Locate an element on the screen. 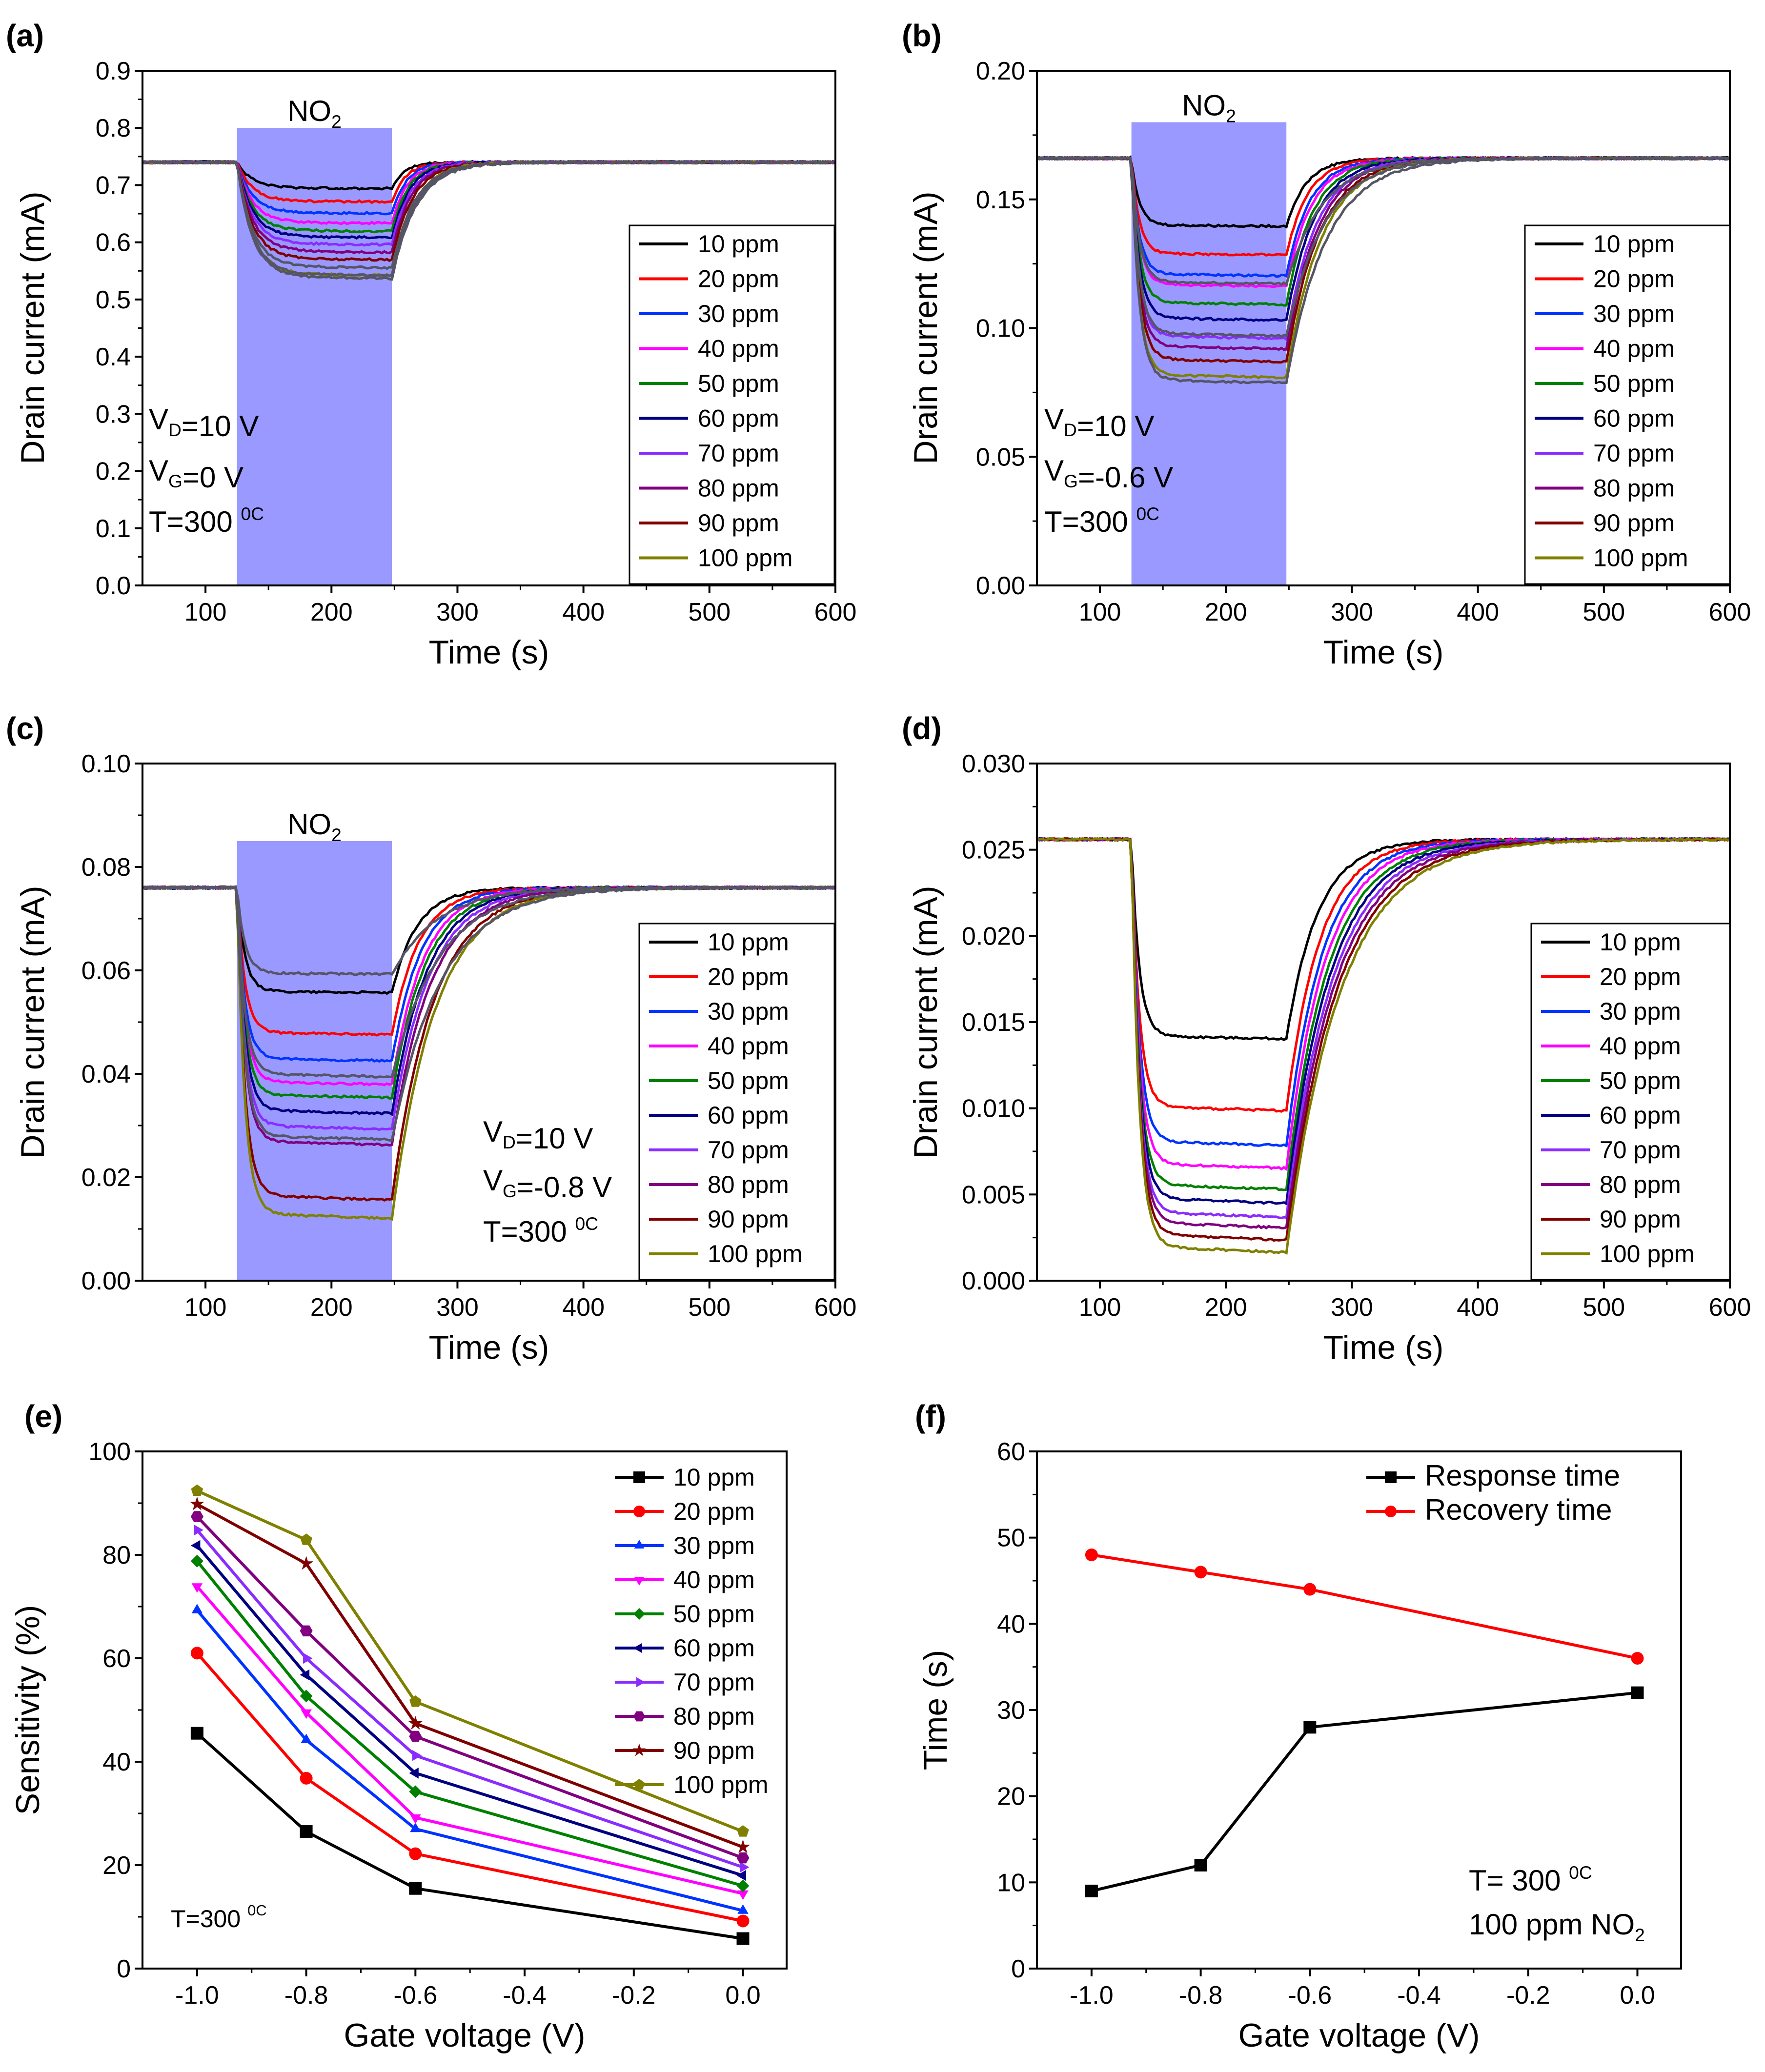  y-tick-label: 0.06 is located at coordinates (106, 971).